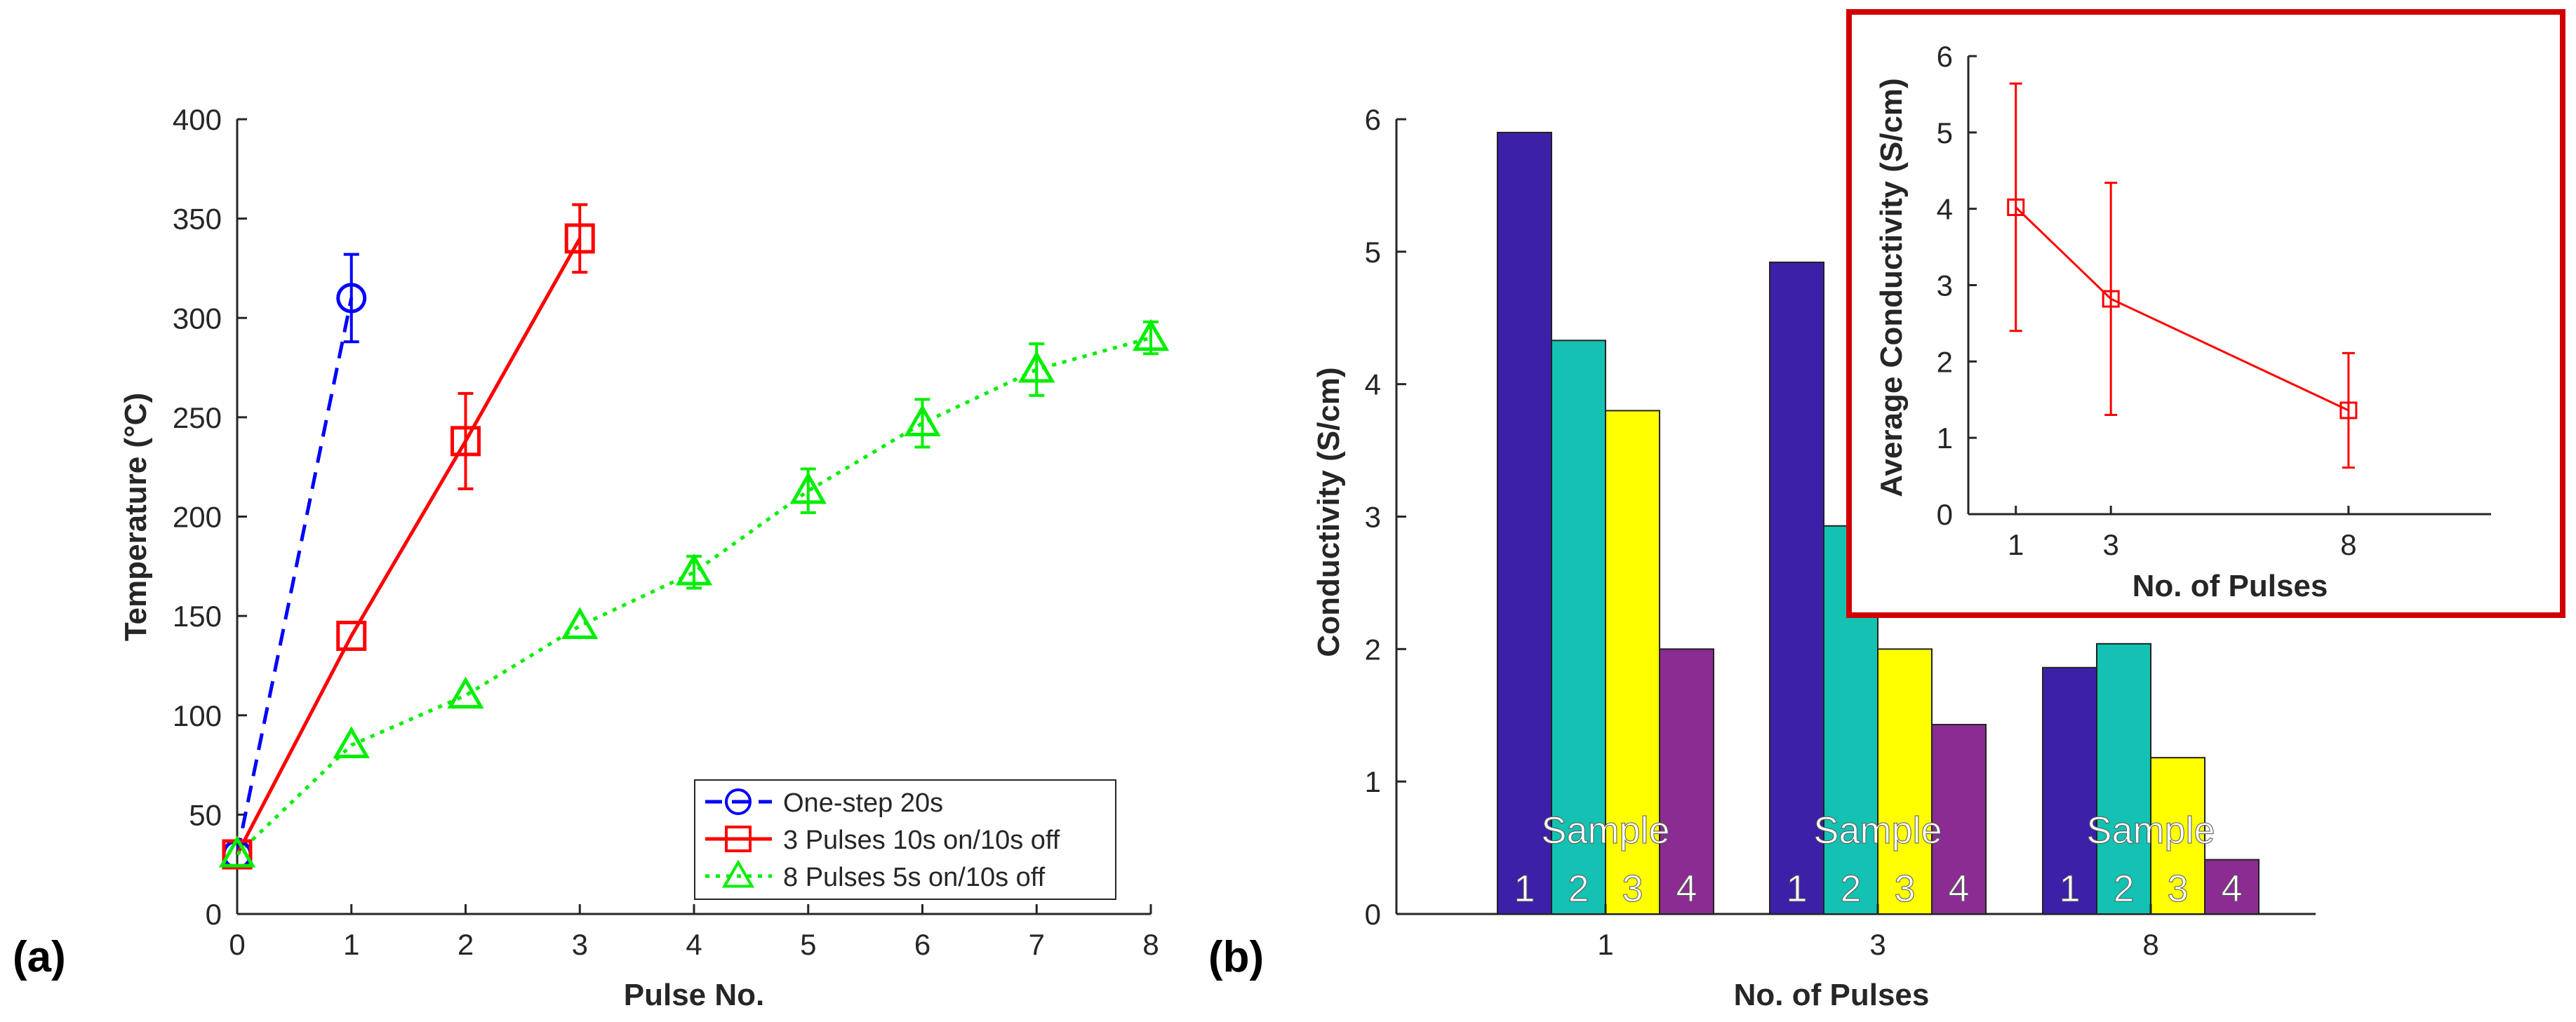 Image resolution: width=2576 pixels, height=1022 pixels. Describe the element at coordinates (466, 944) in the screenshot. I see `x-tick-label: 2` at that location.